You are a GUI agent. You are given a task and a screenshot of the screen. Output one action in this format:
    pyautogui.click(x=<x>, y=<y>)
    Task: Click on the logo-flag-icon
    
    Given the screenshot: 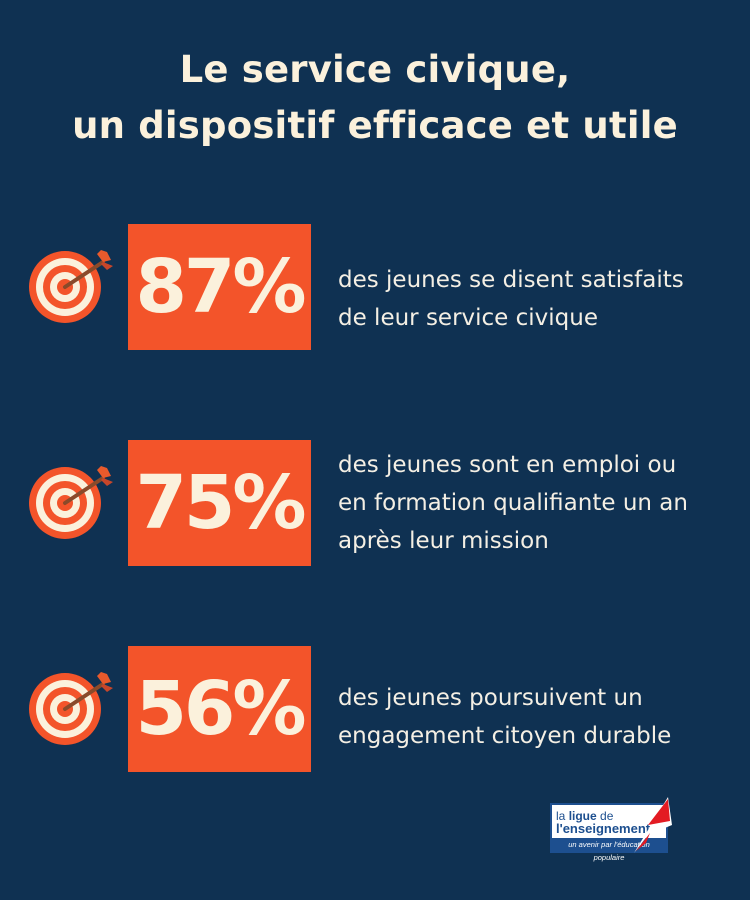 What is the action you would take?
    pyautogui.click(x=653, y=825)
    